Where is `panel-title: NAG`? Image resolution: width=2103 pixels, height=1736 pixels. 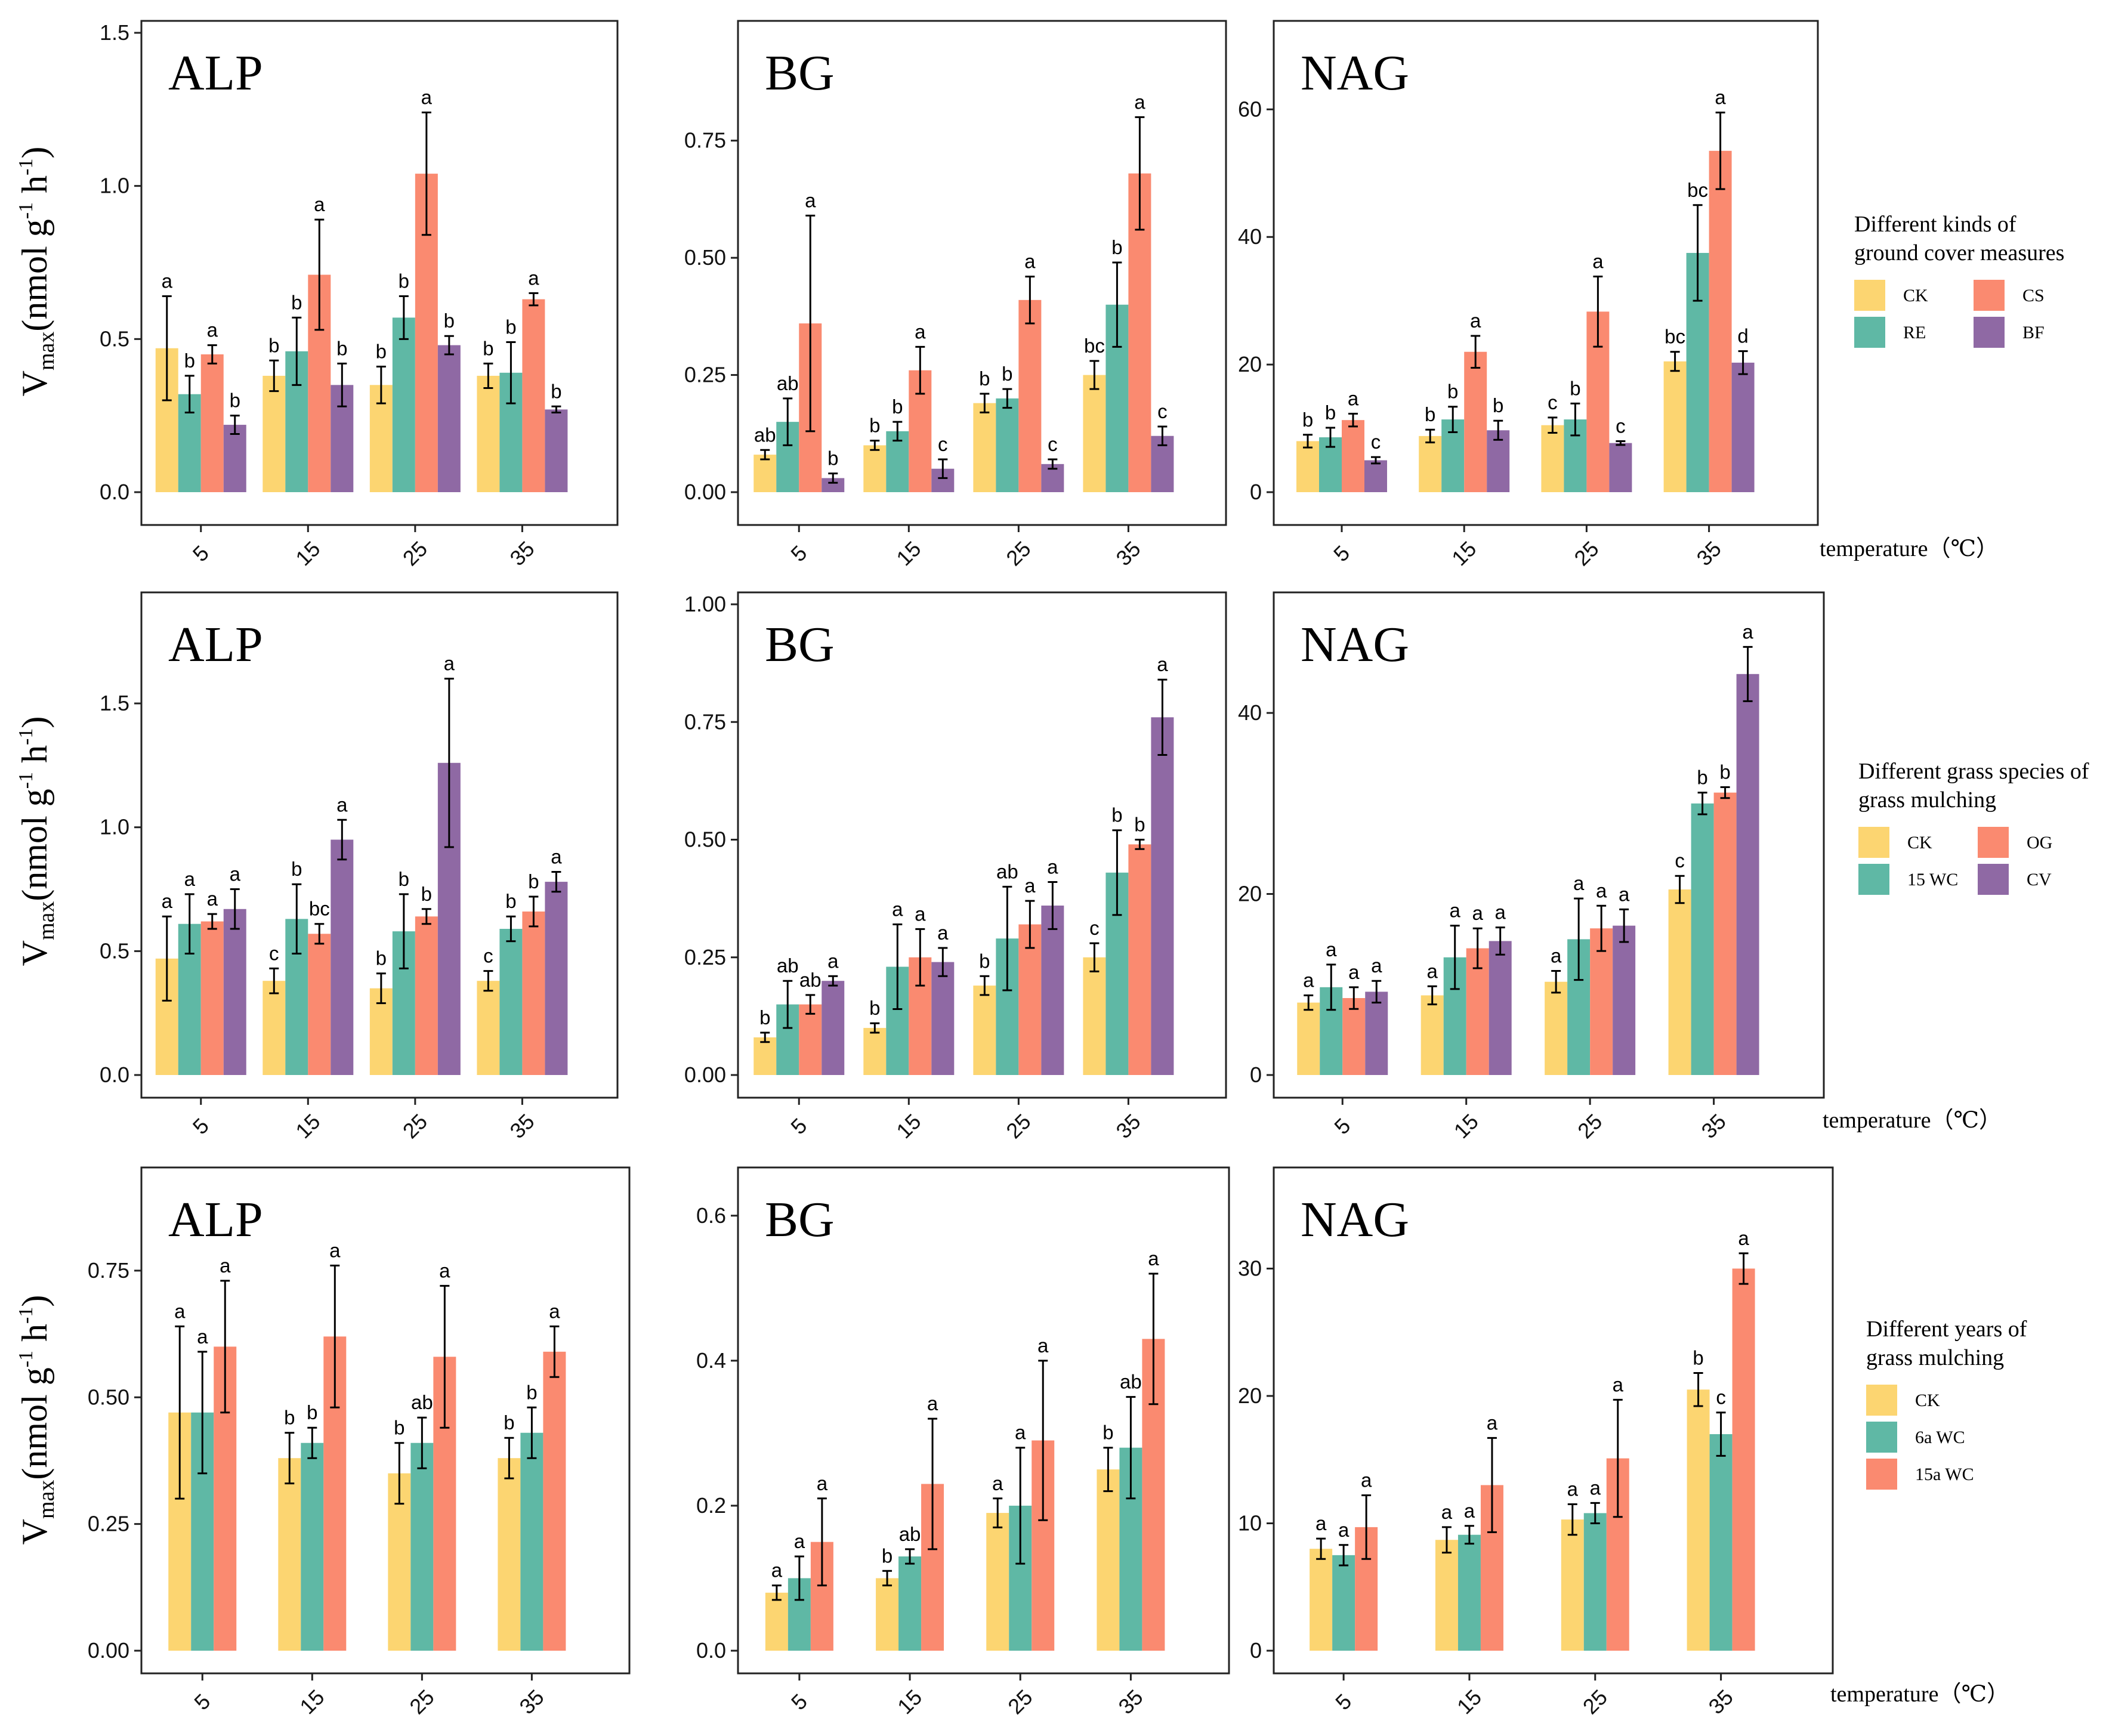
panel-title: NAG is located at coordinates (1355, 1219).